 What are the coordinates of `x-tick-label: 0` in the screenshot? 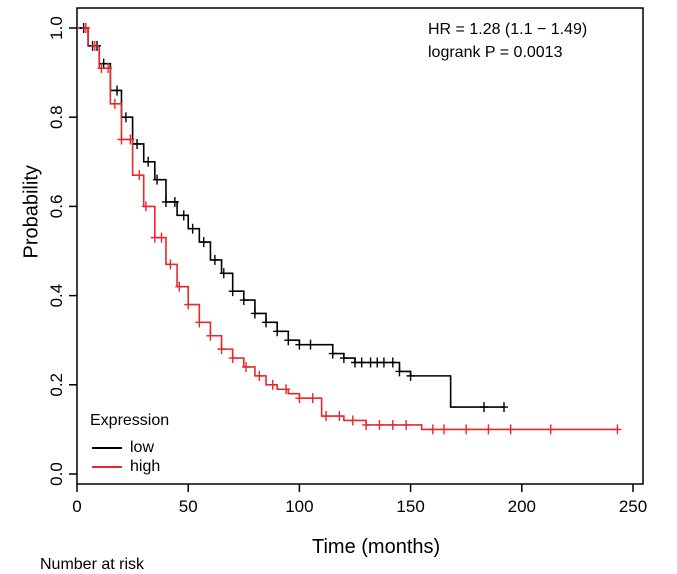 It's located at (76, 506).